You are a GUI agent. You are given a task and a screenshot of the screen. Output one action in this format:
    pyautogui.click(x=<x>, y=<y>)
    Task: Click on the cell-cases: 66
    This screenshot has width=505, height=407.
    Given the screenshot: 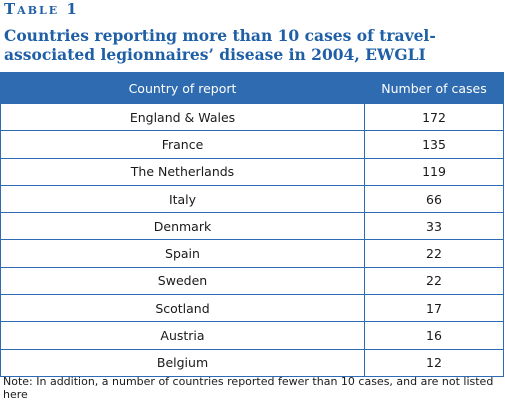 What is the action you would take?
    pyautogui.click(x=434, y=199)
    